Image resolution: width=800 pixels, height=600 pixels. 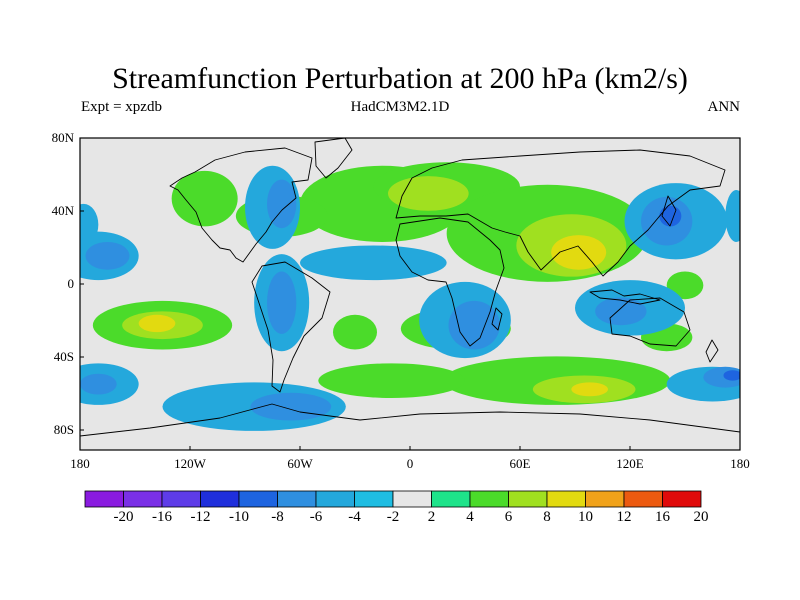 I want to click on experiment-label: Expt = xpzdb, so click(x=121, y=107).